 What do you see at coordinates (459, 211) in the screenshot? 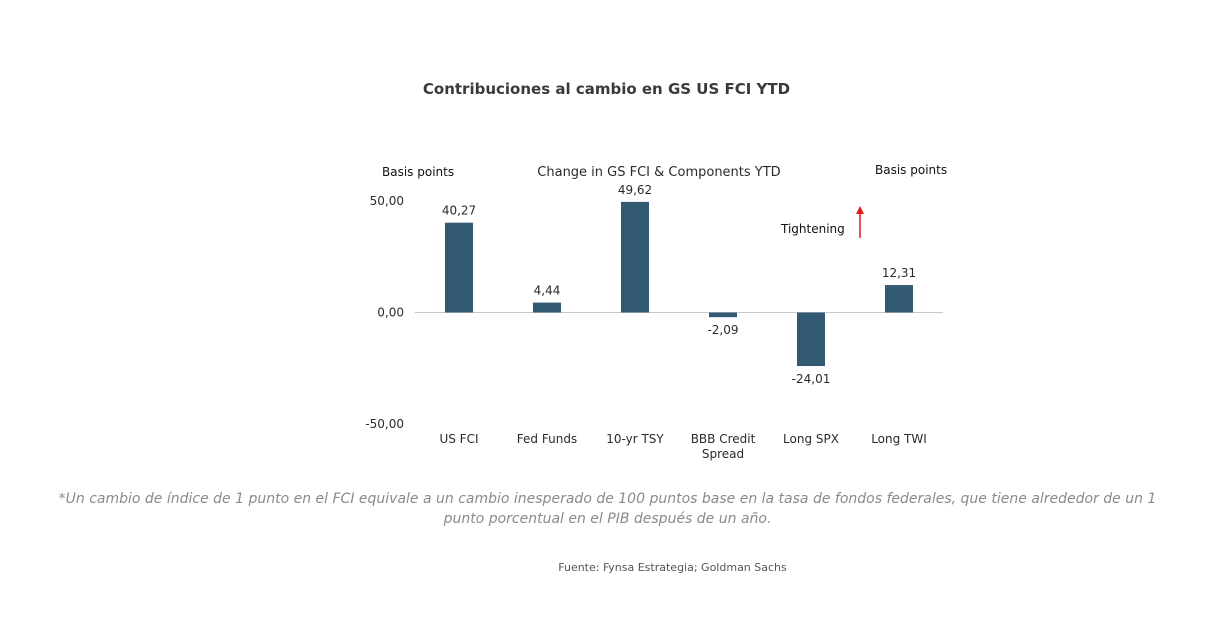
I see `data-label: 40,27` at bounding box center [459, 211].